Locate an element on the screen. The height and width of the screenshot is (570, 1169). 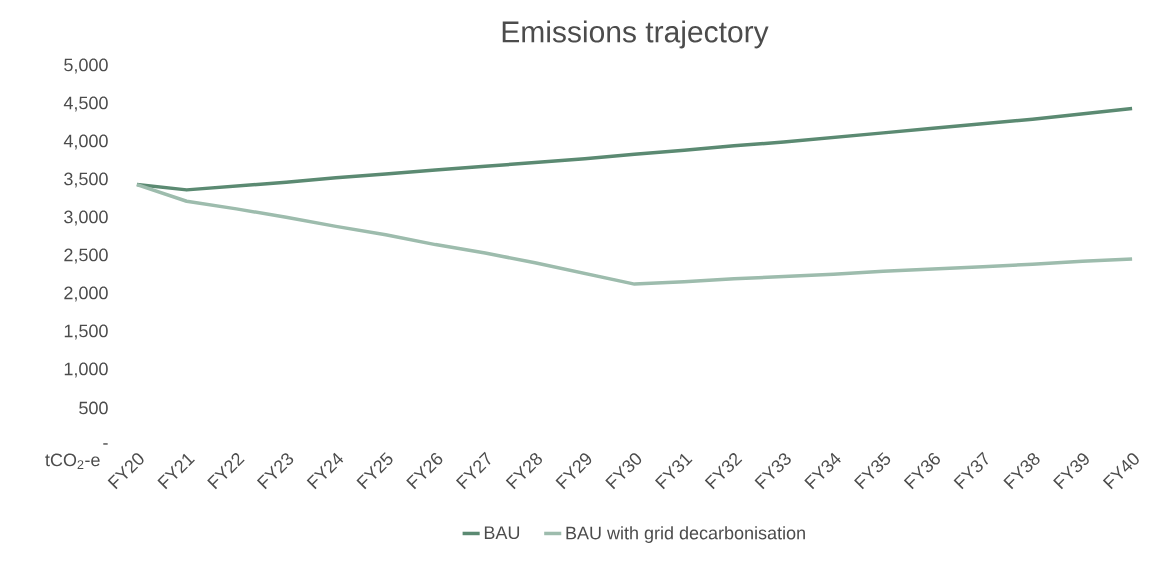
y-axis-title: tCO$_{2}$-e is located at coordinates (72, 461).